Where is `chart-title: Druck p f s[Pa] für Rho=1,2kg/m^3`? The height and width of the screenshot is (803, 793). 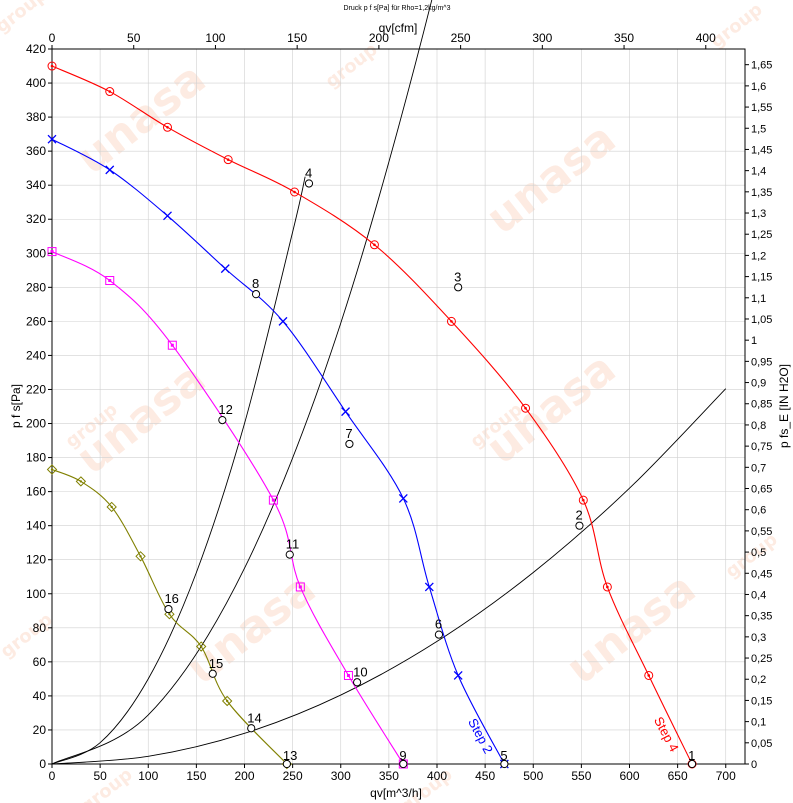
chart-title: Druck p f s[Pa] für Rho=1,2kg/m^3 is located at coordinates (397, 8).